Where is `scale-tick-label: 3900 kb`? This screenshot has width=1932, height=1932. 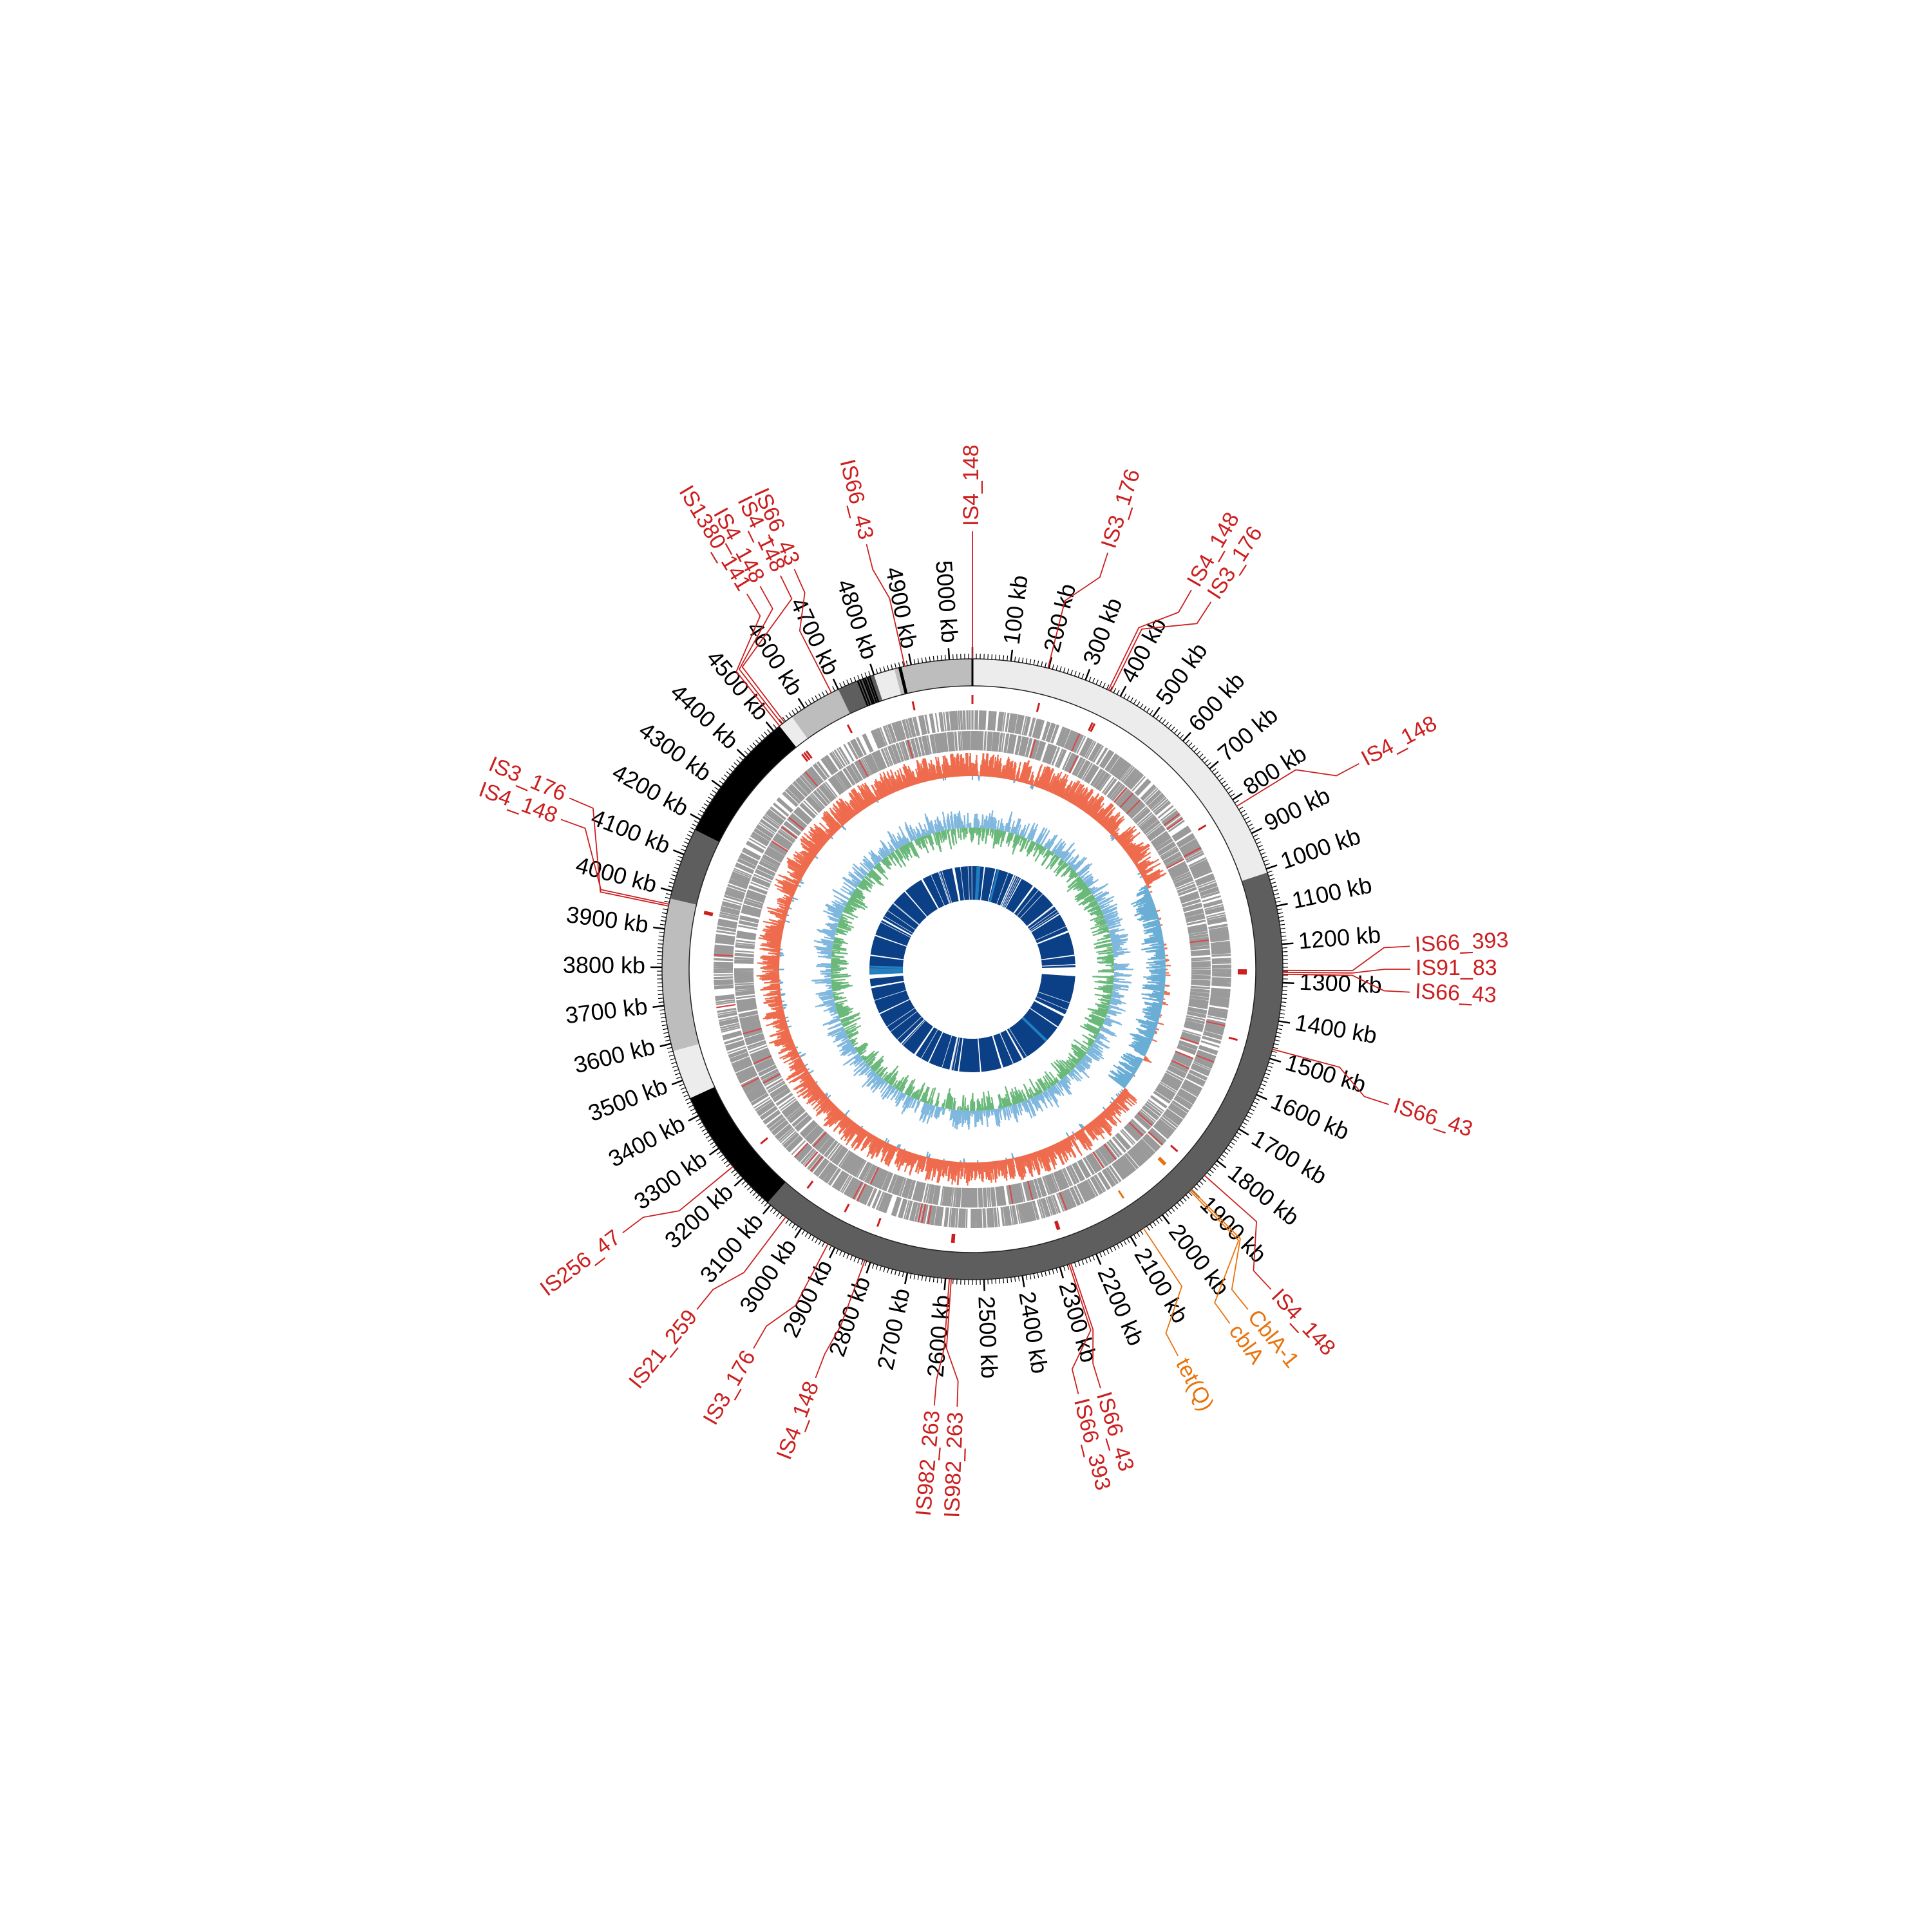 scale-tick-label: 3900 kb is located at coordinates (607, 919).